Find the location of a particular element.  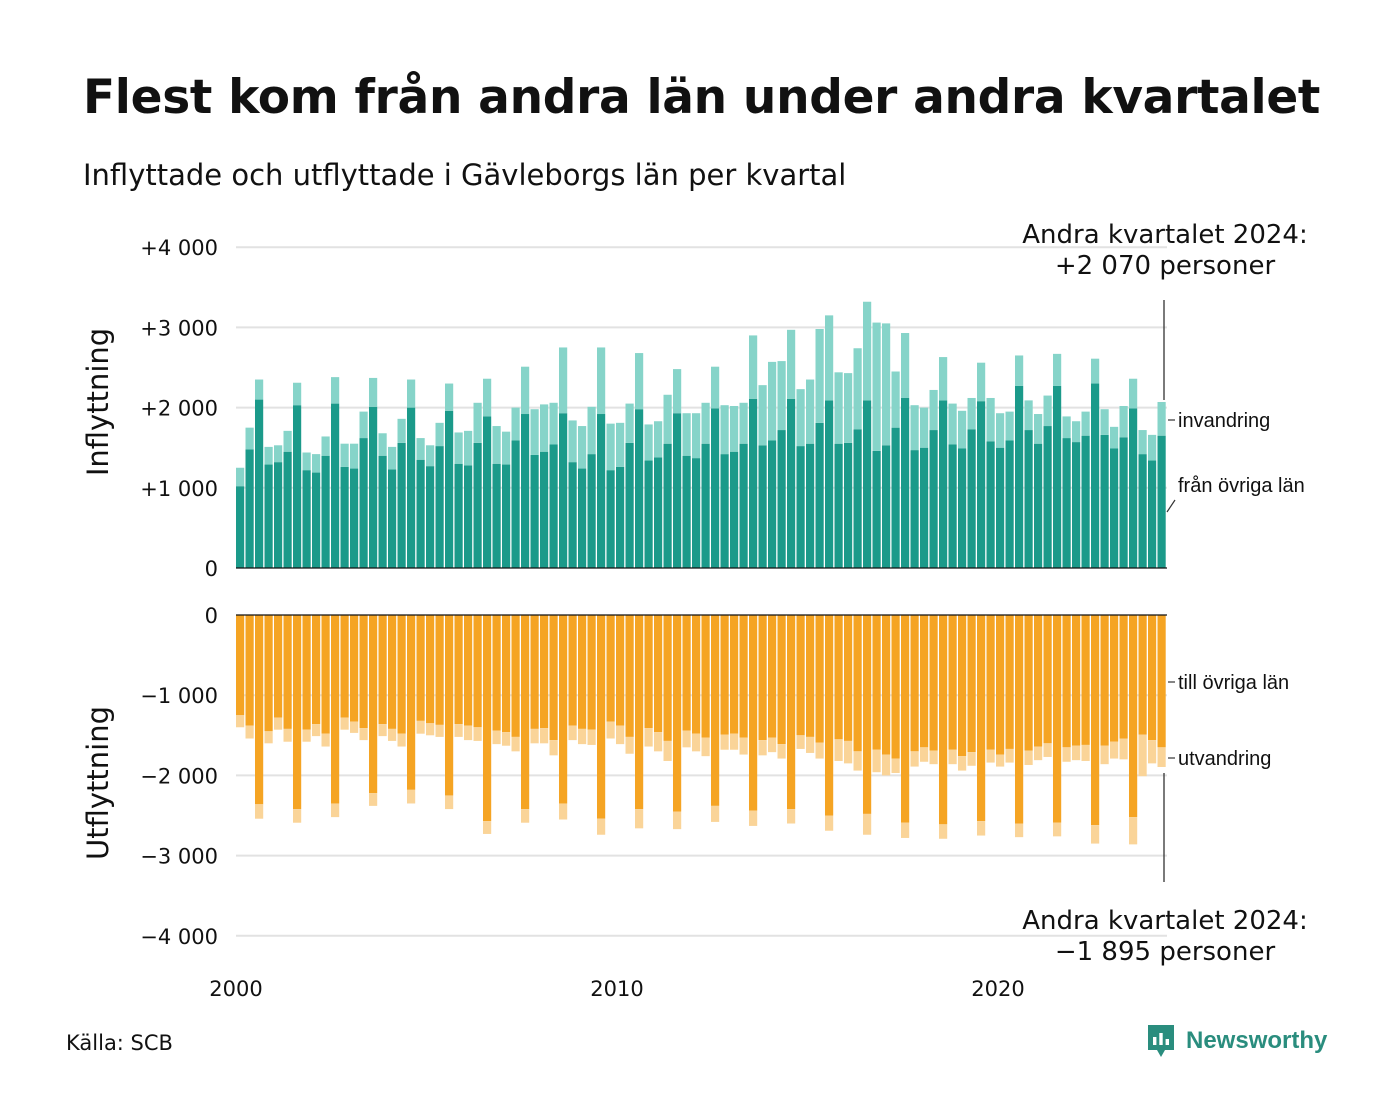

y-axis-label-inflyttning: Inflyttning is located at coordinates (98, 402).